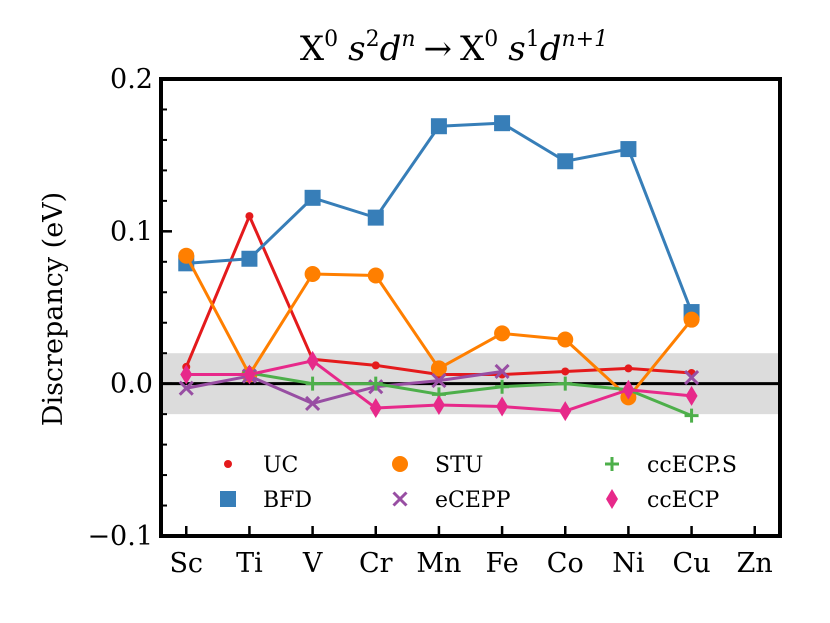  I want to click on data-point-uc-co, so click(565, 371).